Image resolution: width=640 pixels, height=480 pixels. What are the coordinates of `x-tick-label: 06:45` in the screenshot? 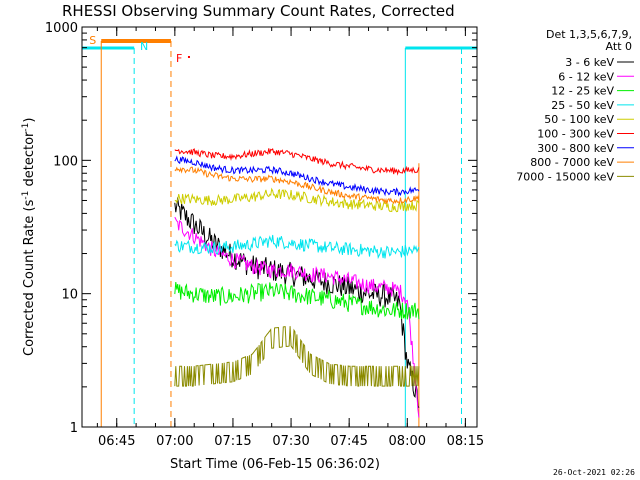 It's located at (116, 441).